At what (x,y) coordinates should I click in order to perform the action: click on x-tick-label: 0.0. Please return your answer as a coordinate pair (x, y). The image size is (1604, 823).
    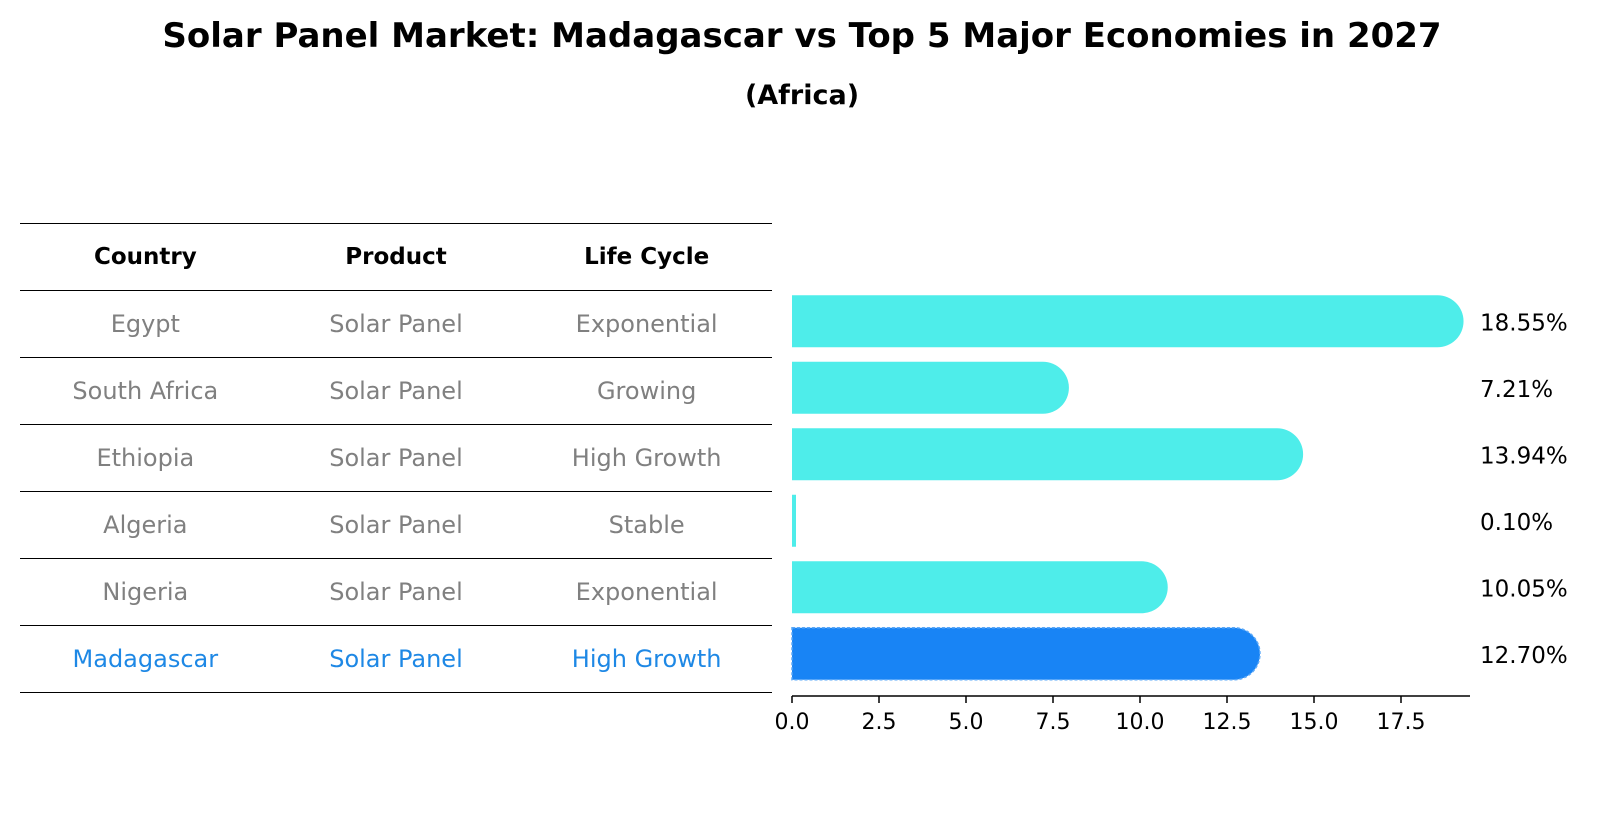
    Looking at the image, I should click on (792, 722).